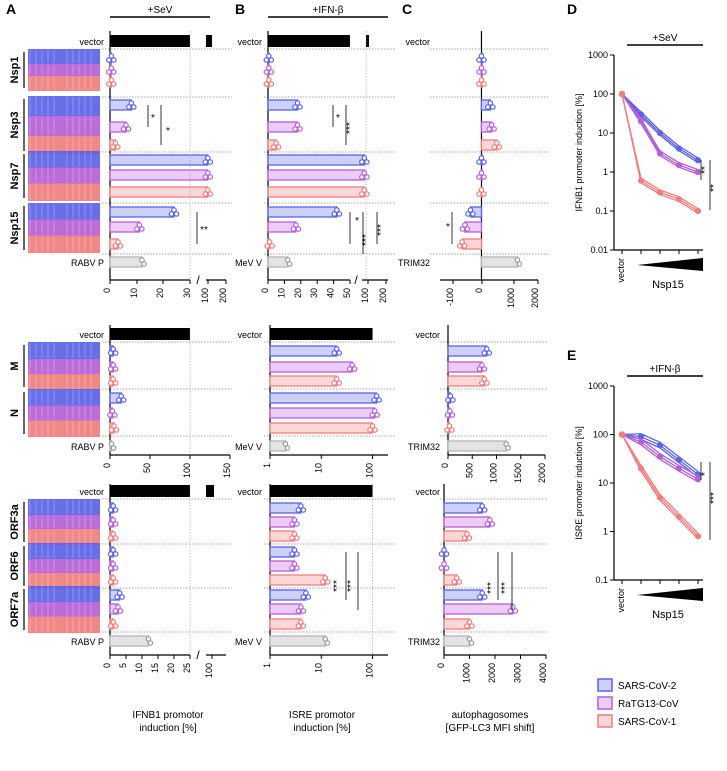 This screenshot has width=727, height=771. I want to click on a1-tick-label: 30, so click(187, 293).